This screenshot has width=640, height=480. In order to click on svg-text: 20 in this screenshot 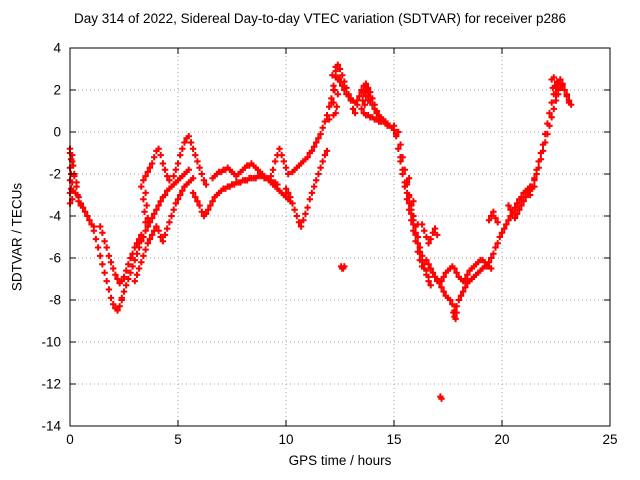, I will do `click(501, 439)`.